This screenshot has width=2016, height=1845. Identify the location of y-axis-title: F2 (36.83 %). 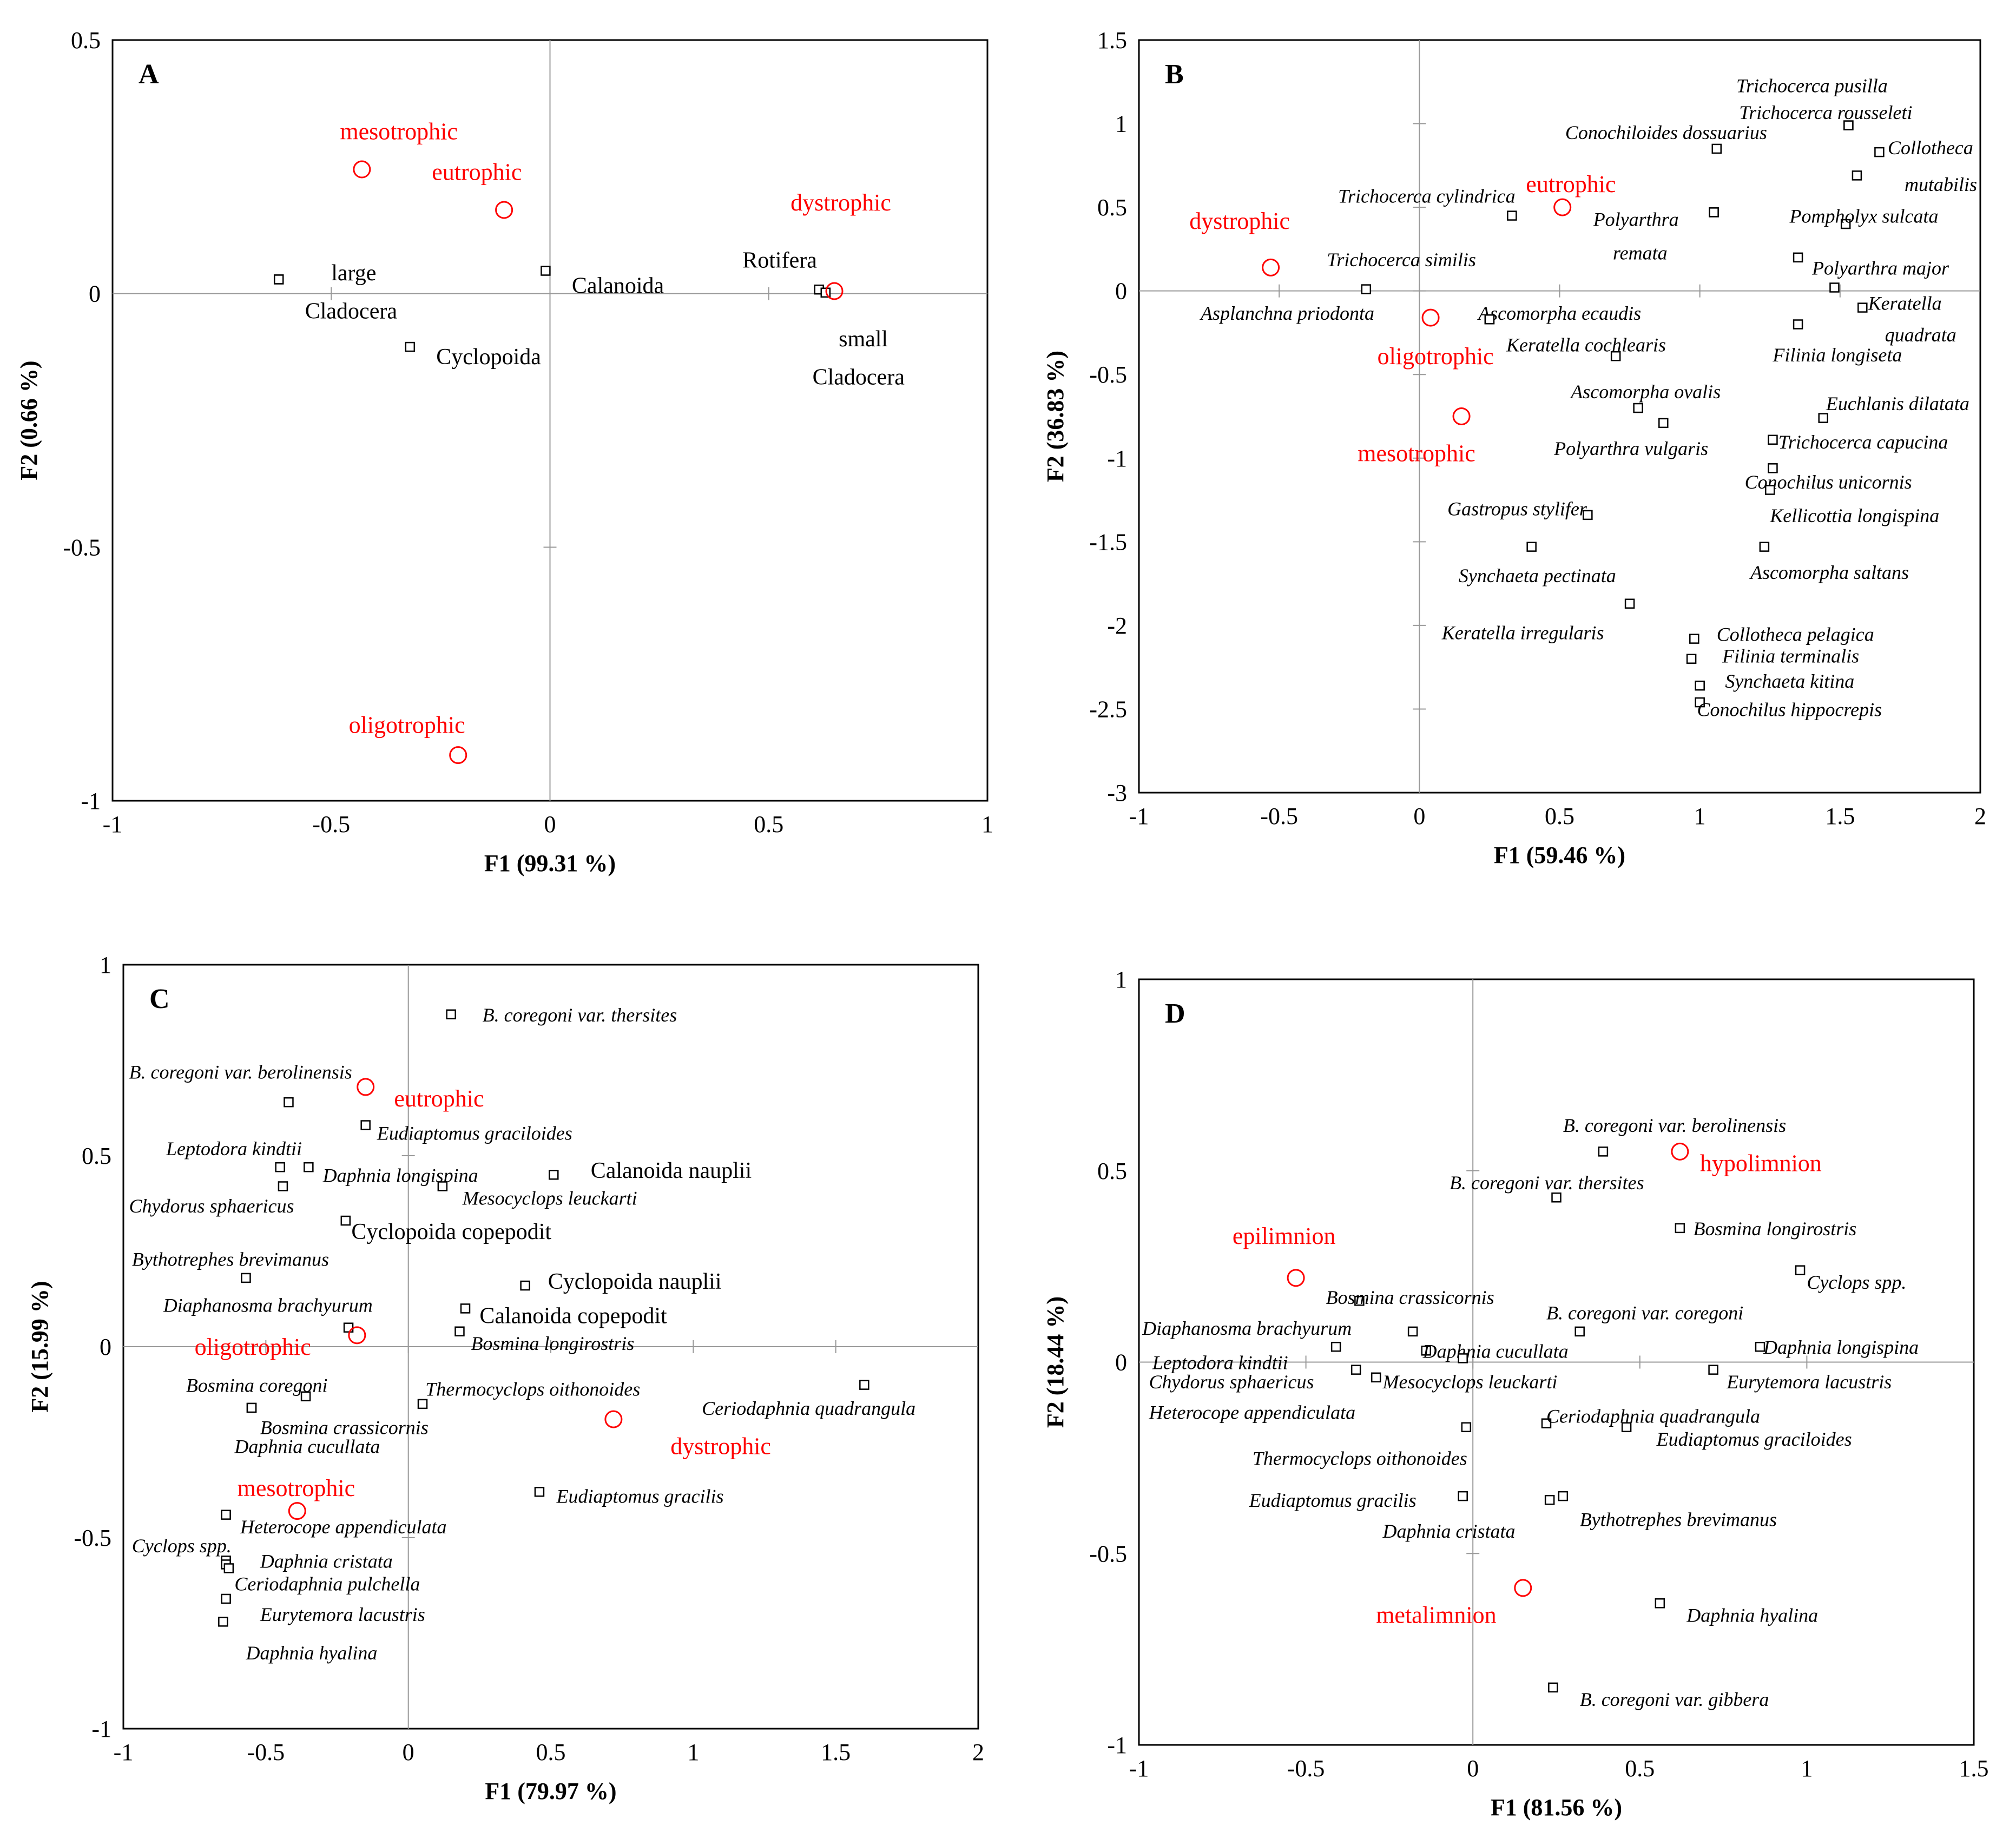
(1055, 416).